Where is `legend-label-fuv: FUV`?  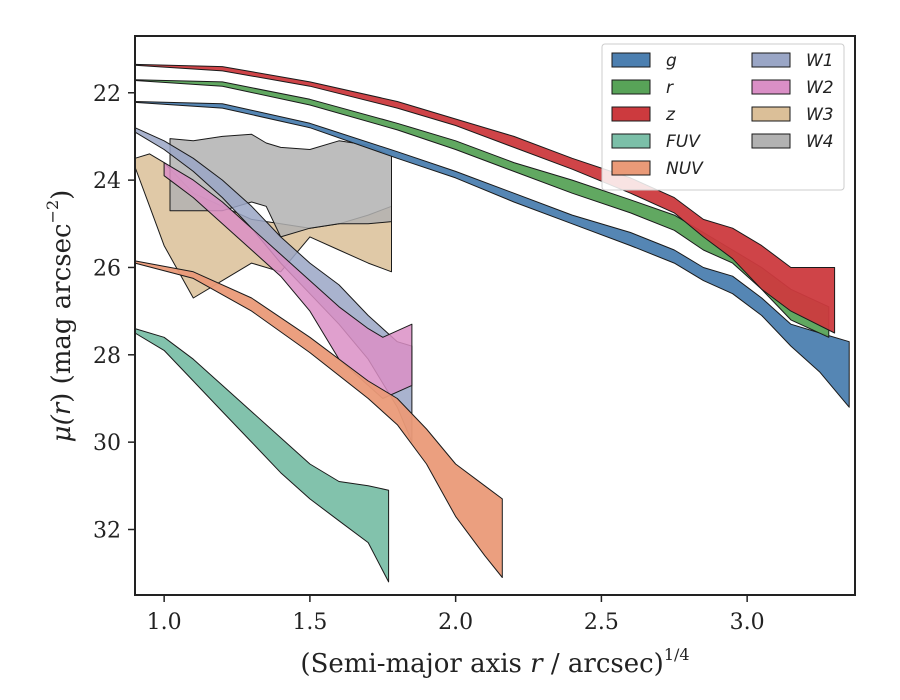 legend-label-fuv: FUV is located at coordinates (683, 142).